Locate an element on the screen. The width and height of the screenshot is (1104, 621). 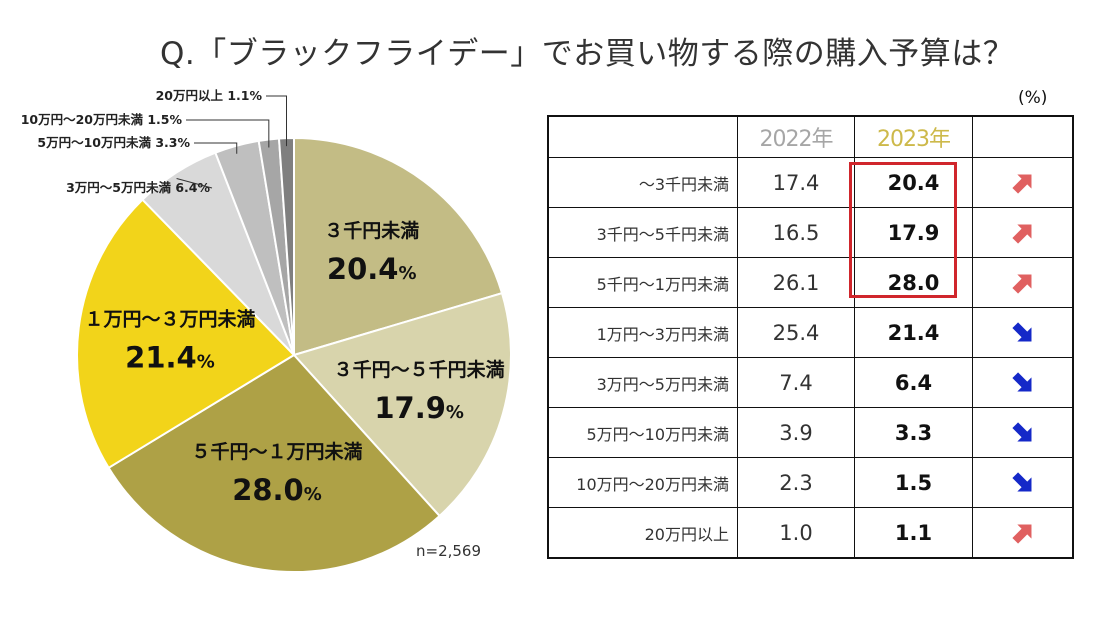
table-header-row: 2022年 2023年 is located at coordinates (810, 136).